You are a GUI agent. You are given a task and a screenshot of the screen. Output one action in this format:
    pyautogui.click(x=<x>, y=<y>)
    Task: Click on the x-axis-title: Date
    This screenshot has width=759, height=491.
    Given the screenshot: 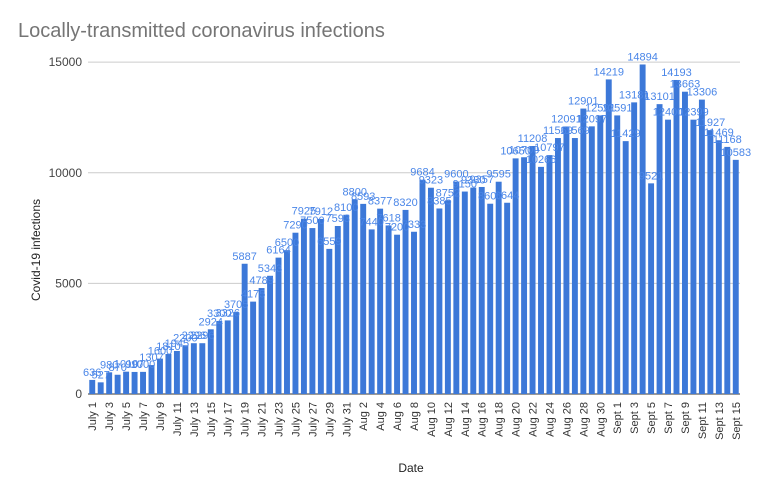 What is the action you would take?
    pyautogui.click(x=411, y=468)
    